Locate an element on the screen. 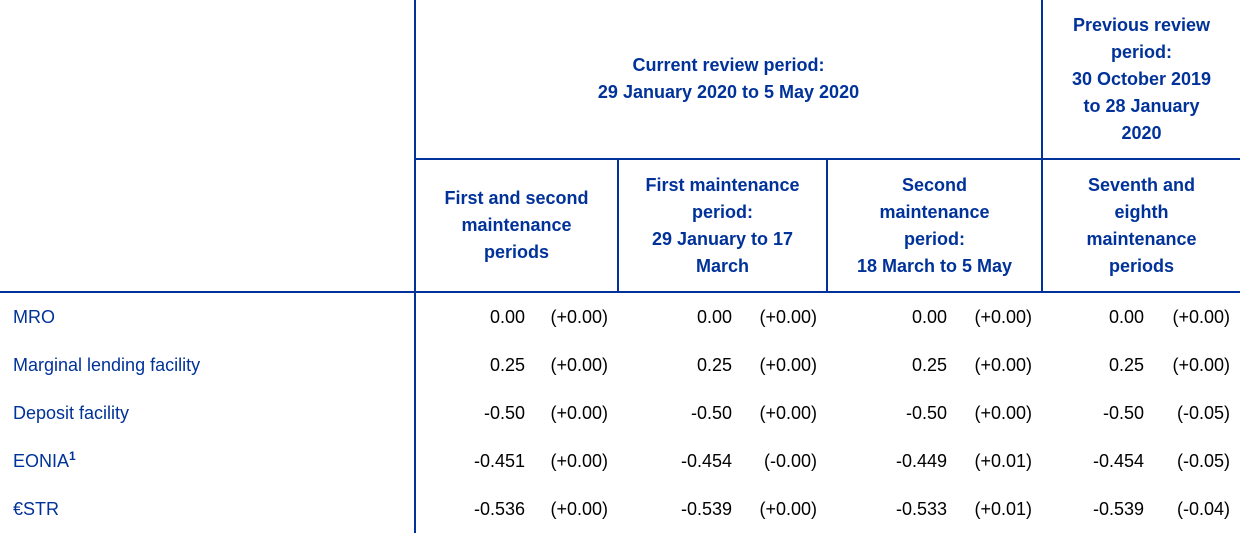  rate-value: -0.533 is located at coordinates (921, 508).